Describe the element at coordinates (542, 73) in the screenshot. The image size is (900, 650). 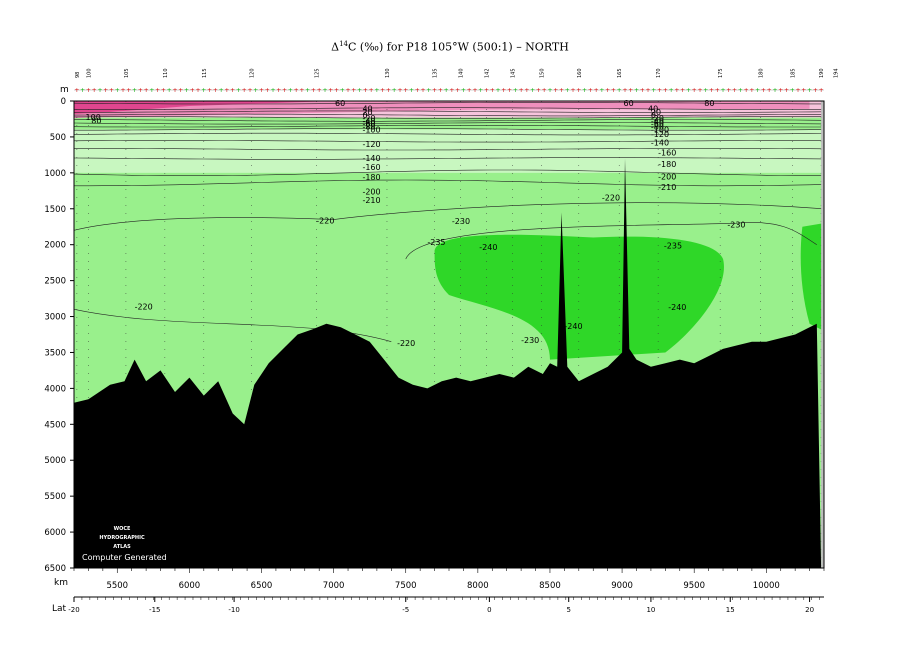
I see `station-label: 150` at that location.